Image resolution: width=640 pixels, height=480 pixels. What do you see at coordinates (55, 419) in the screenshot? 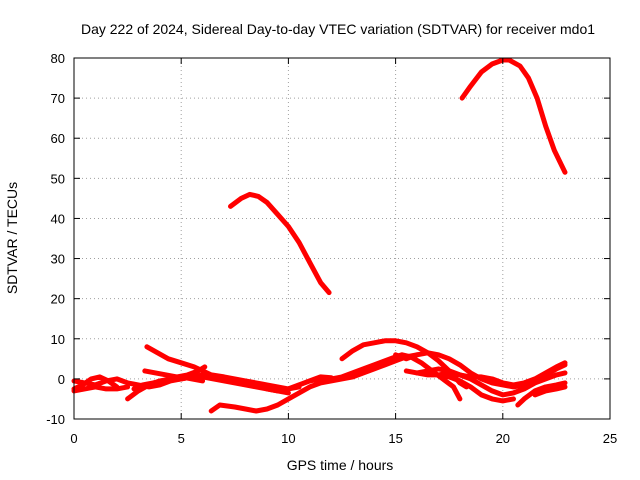
I see `y-tick-label: -10` at bounding box center [55, 419].